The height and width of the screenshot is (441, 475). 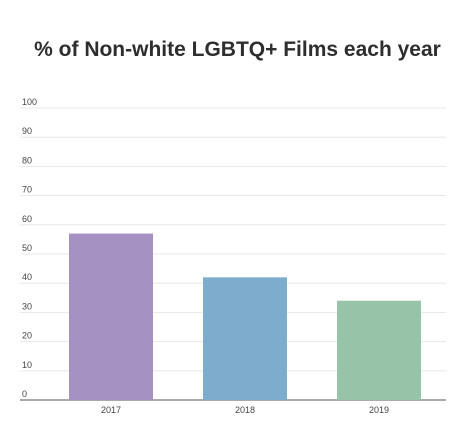 What do you see at coordinates (27, 306) in the screenshot?
I see `y-tick-label: 30` at bounding box center [27, 306].